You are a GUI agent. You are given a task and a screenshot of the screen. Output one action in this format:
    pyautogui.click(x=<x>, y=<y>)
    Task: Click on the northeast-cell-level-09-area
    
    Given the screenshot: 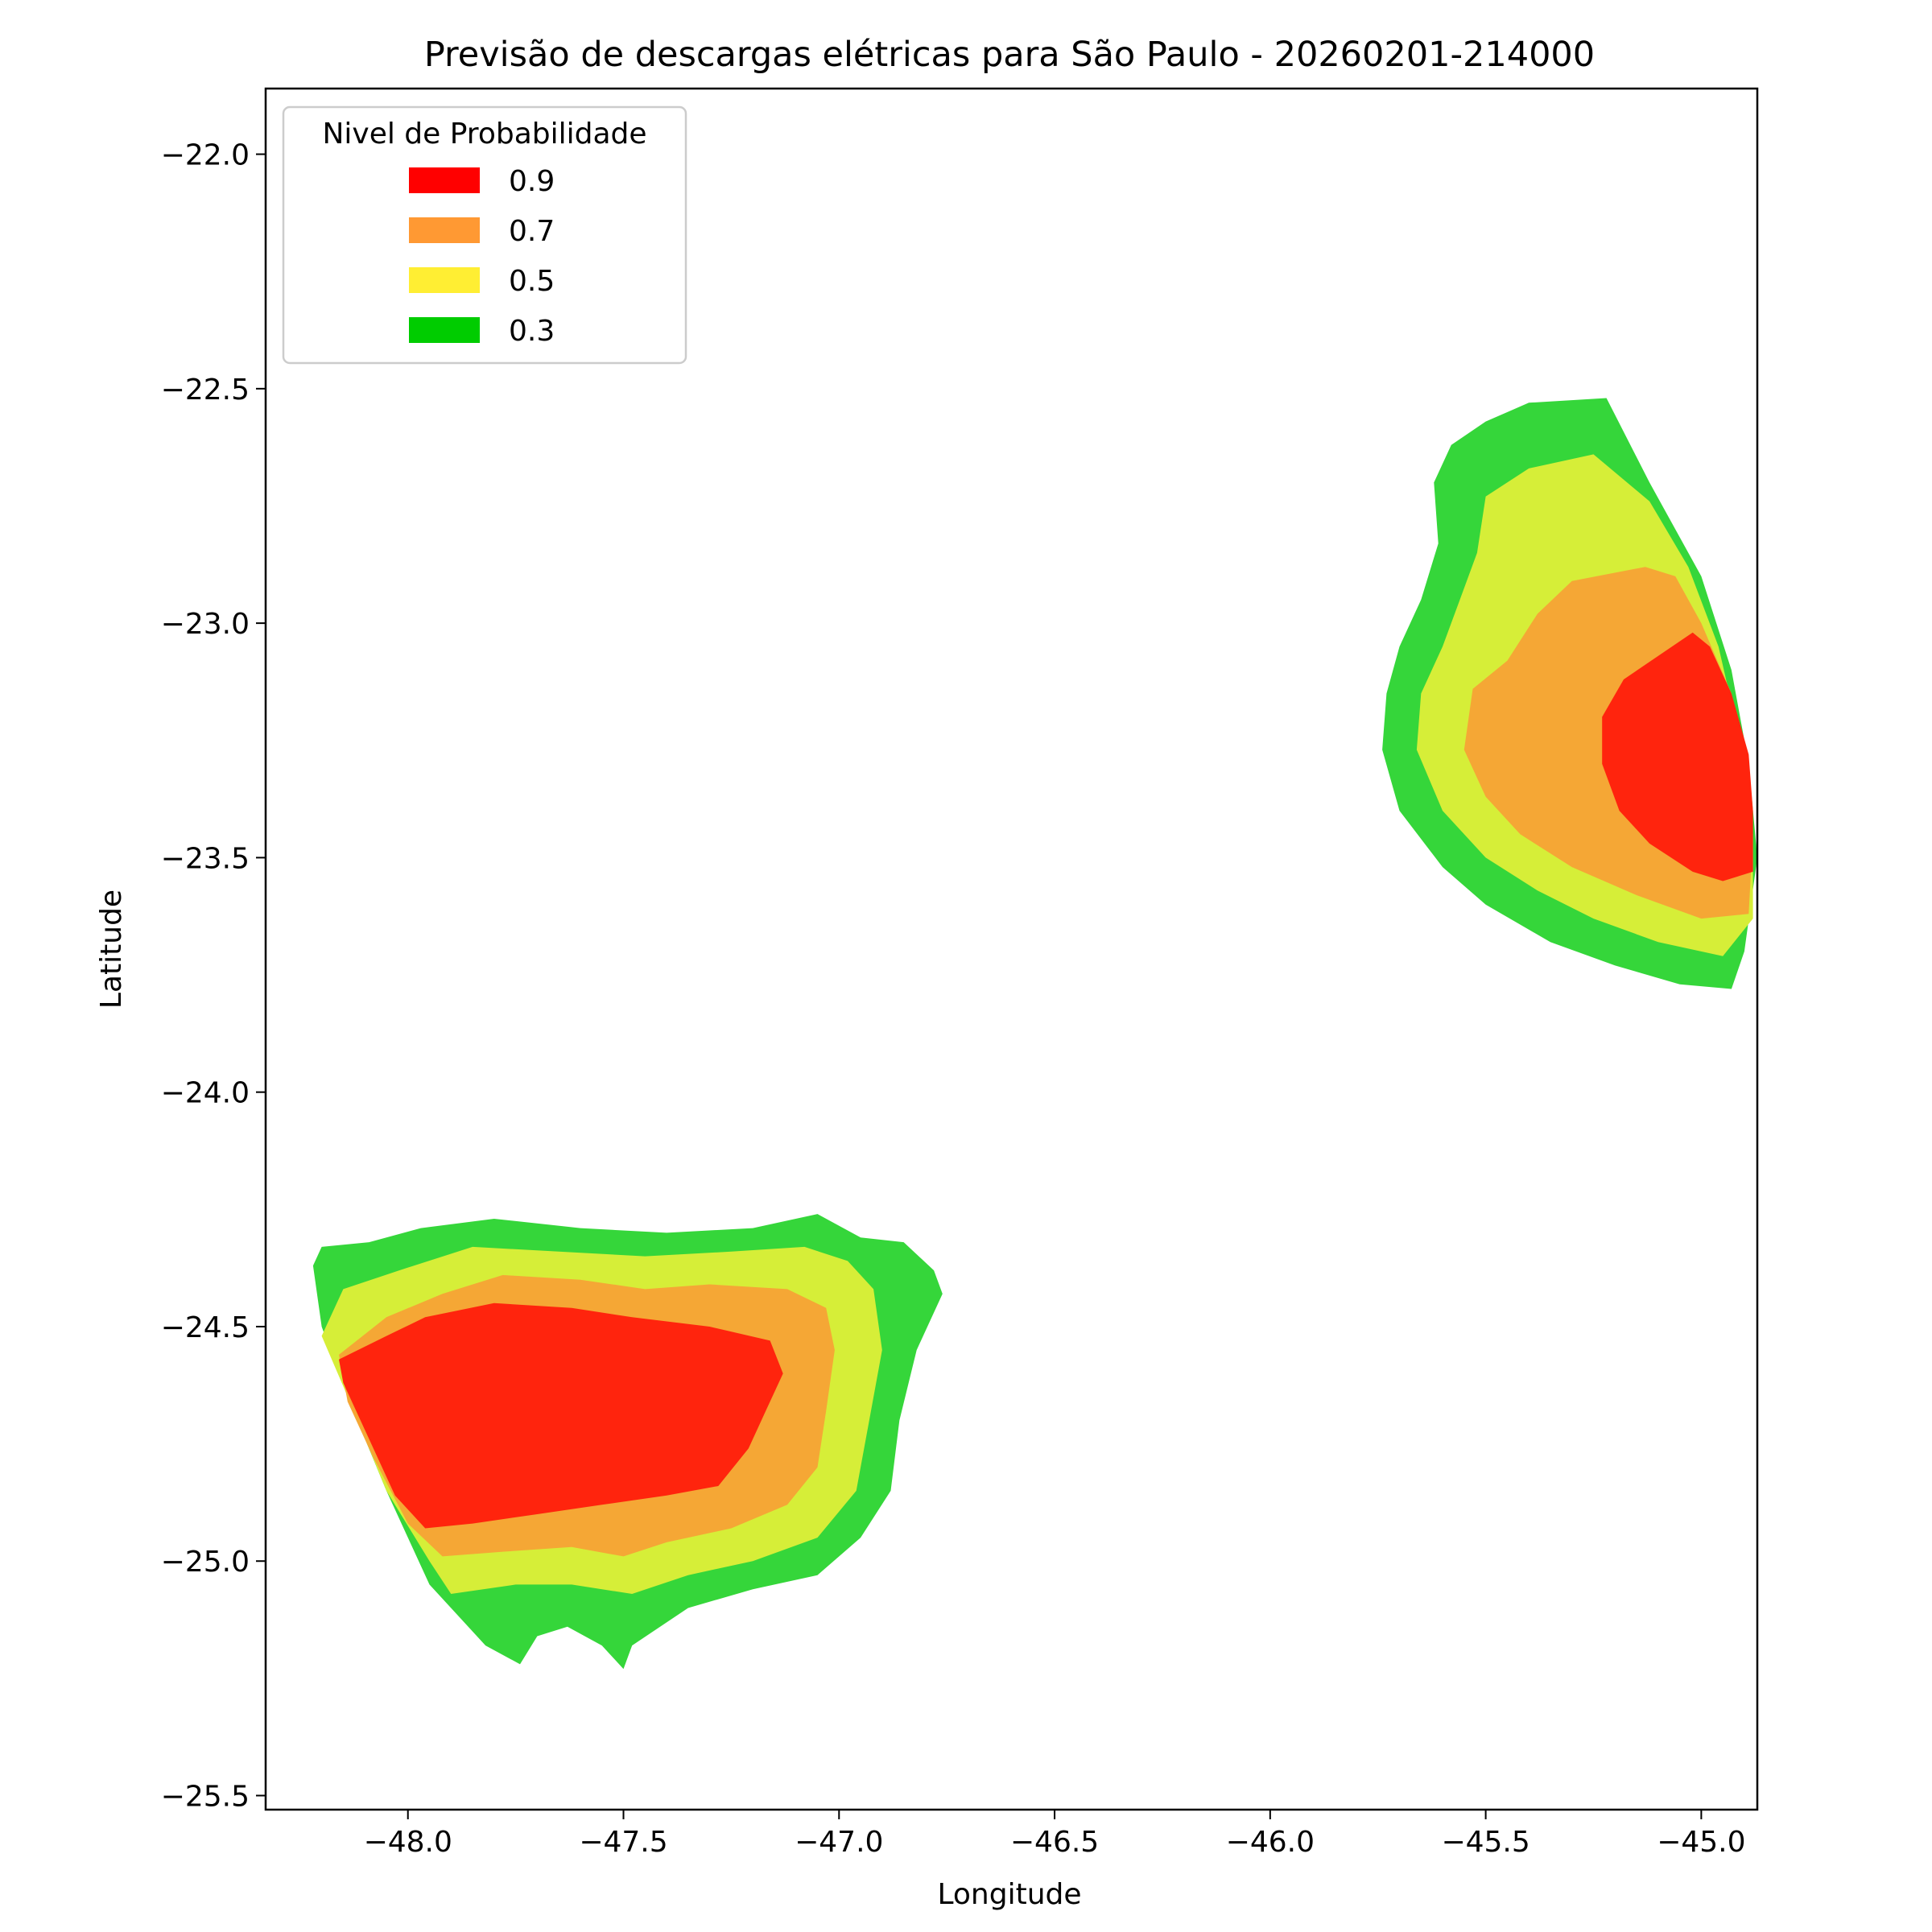 What is the action you would take?
    pyautogui.click(x=1677, y=756)
    